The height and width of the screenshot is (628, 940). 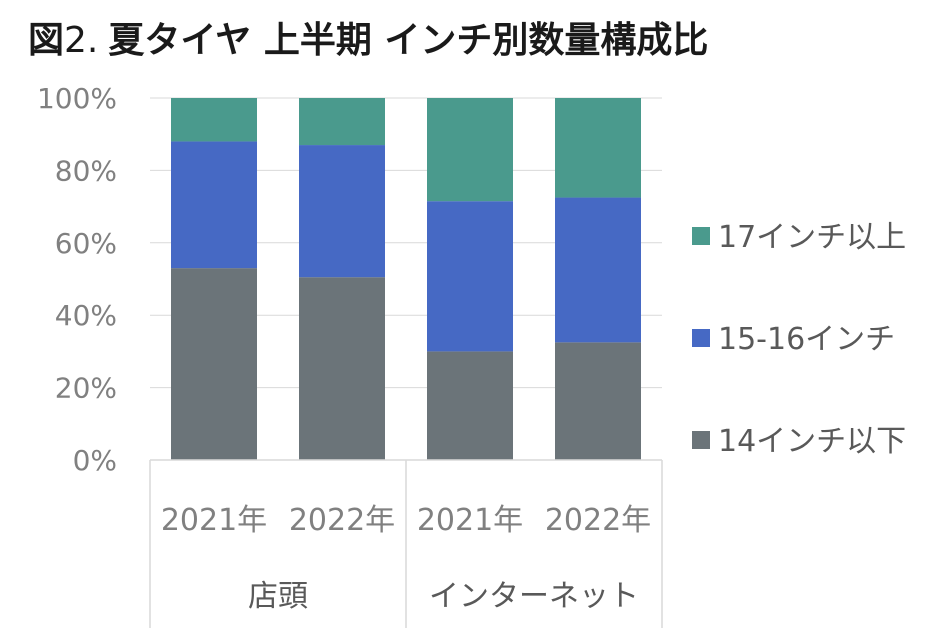 I want to click on title-text: 夏タイヤ 上半期 インチ別数量構成比, so click(x=408, y=40).